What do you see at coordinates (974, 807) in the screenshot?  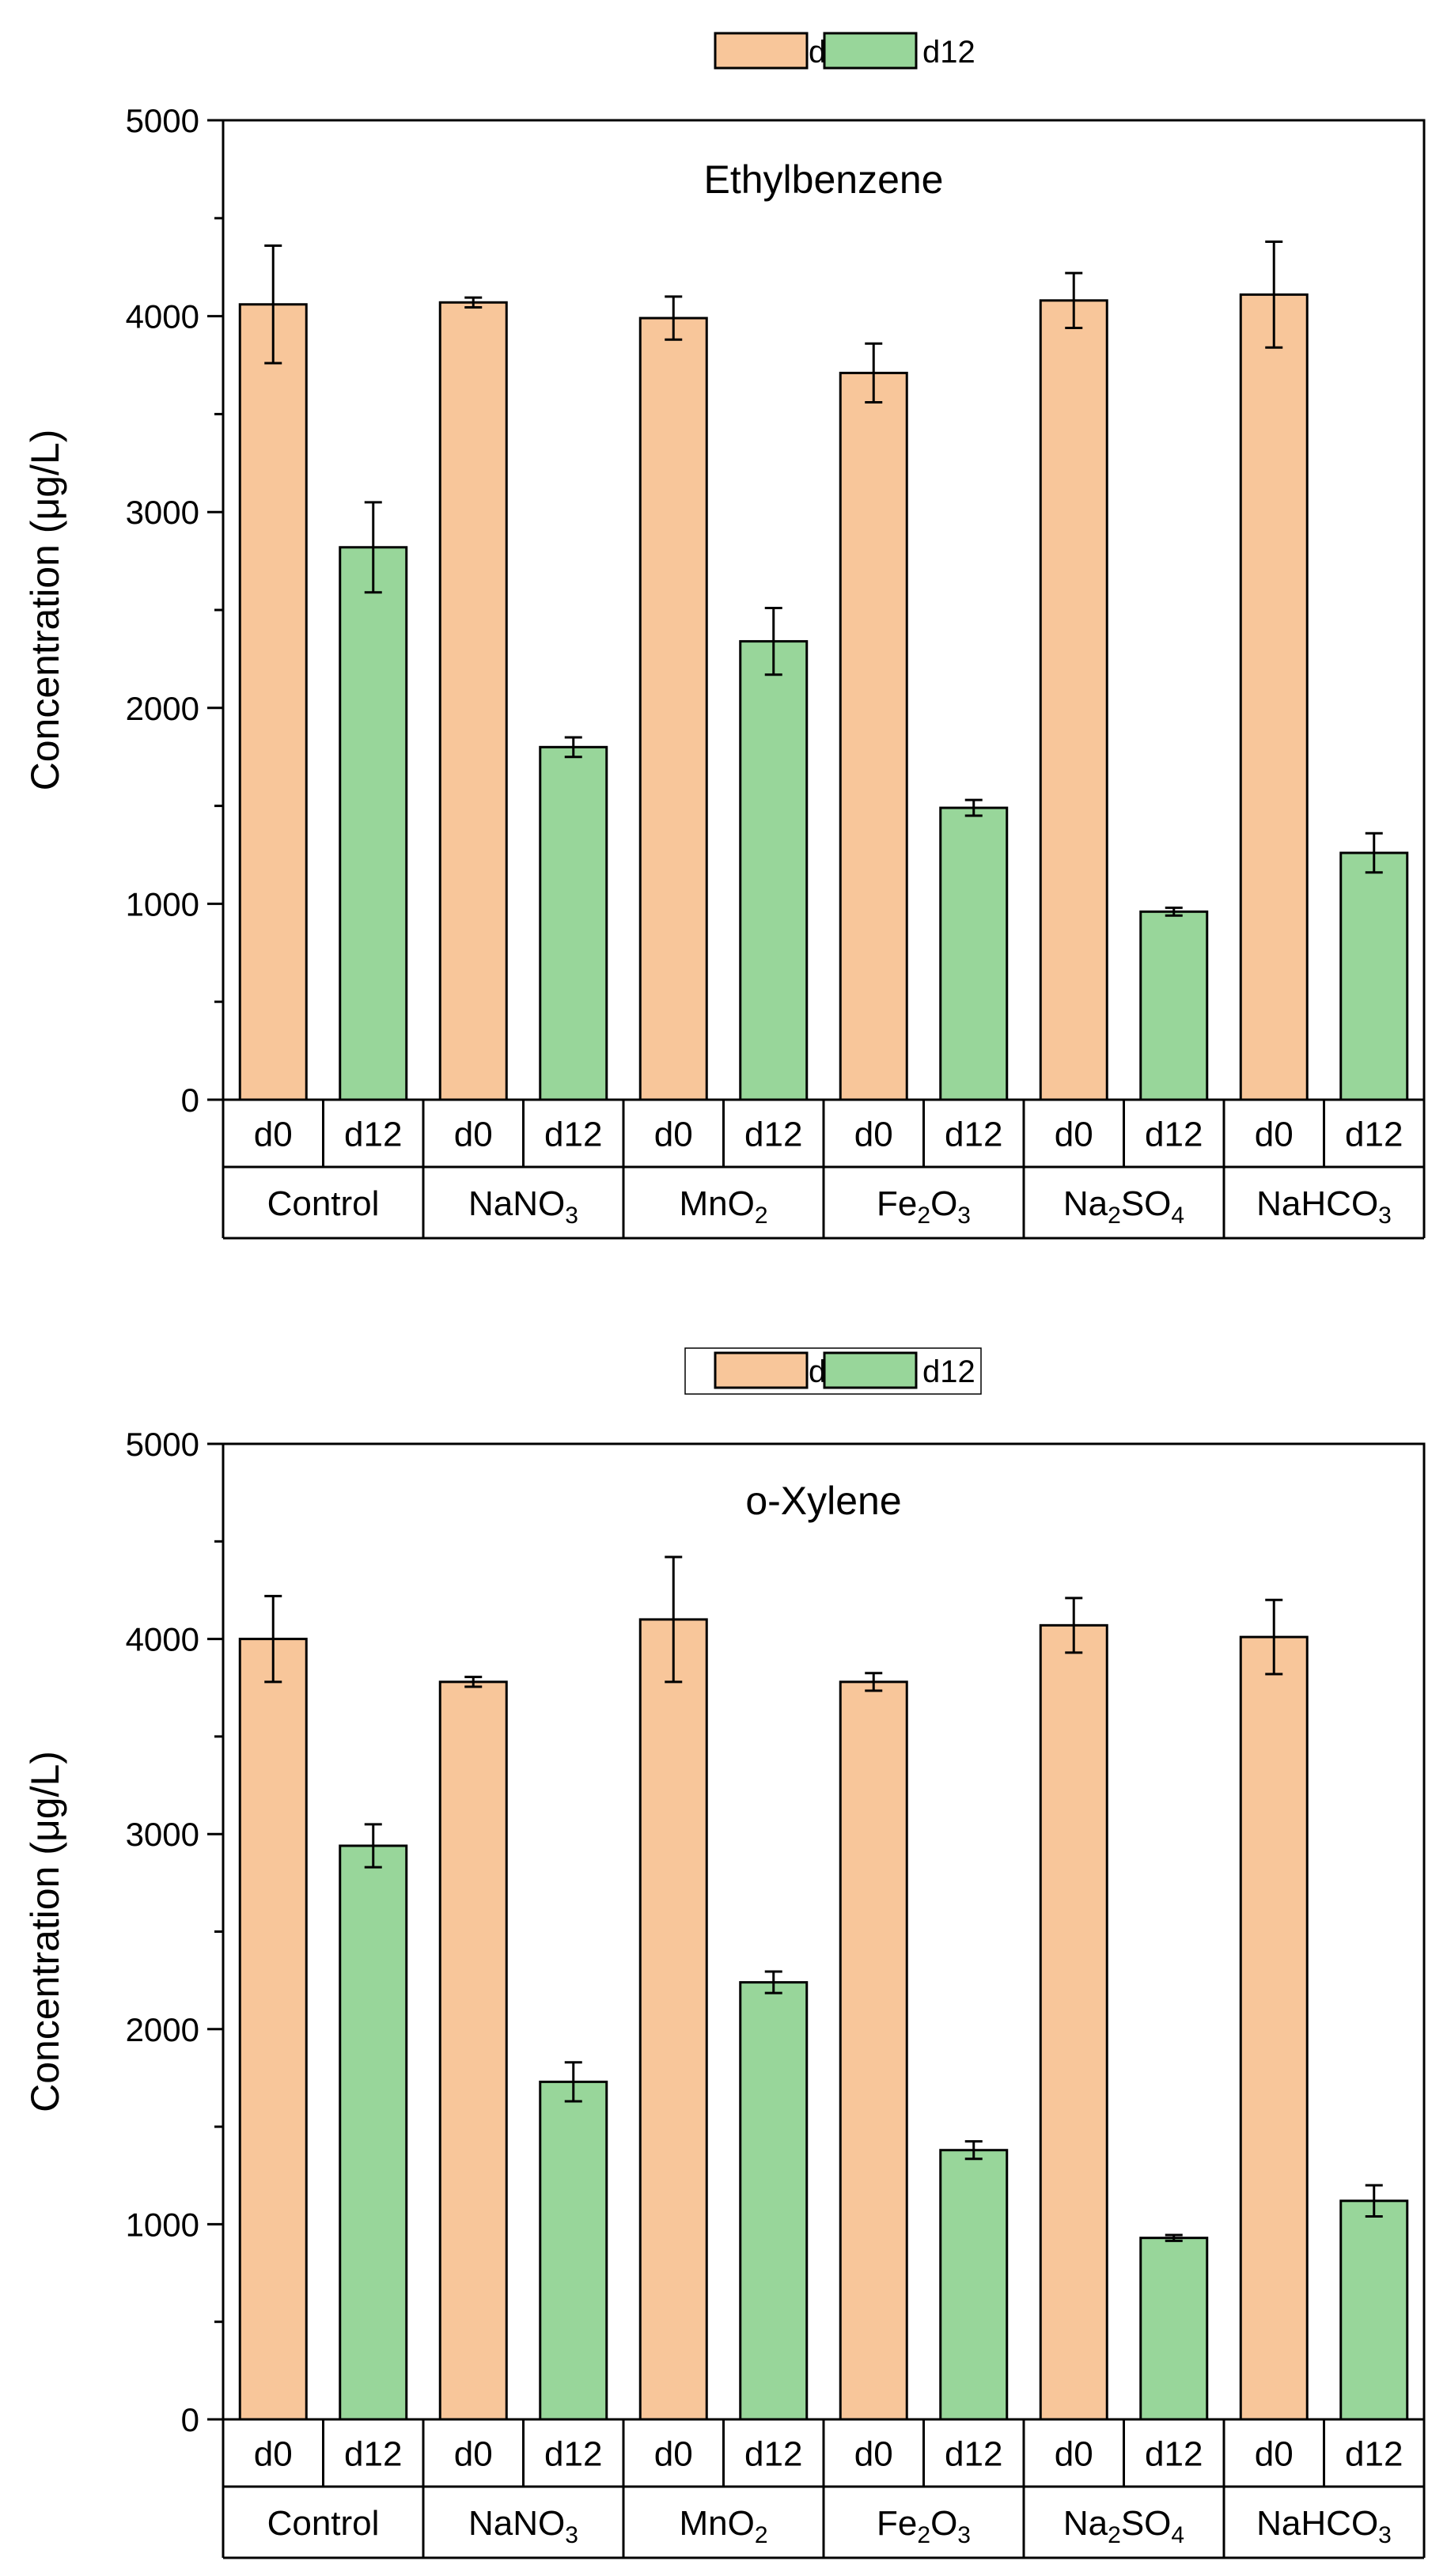 I see `error-bar-fe2o3-d12` at bounding box center [974, 807].